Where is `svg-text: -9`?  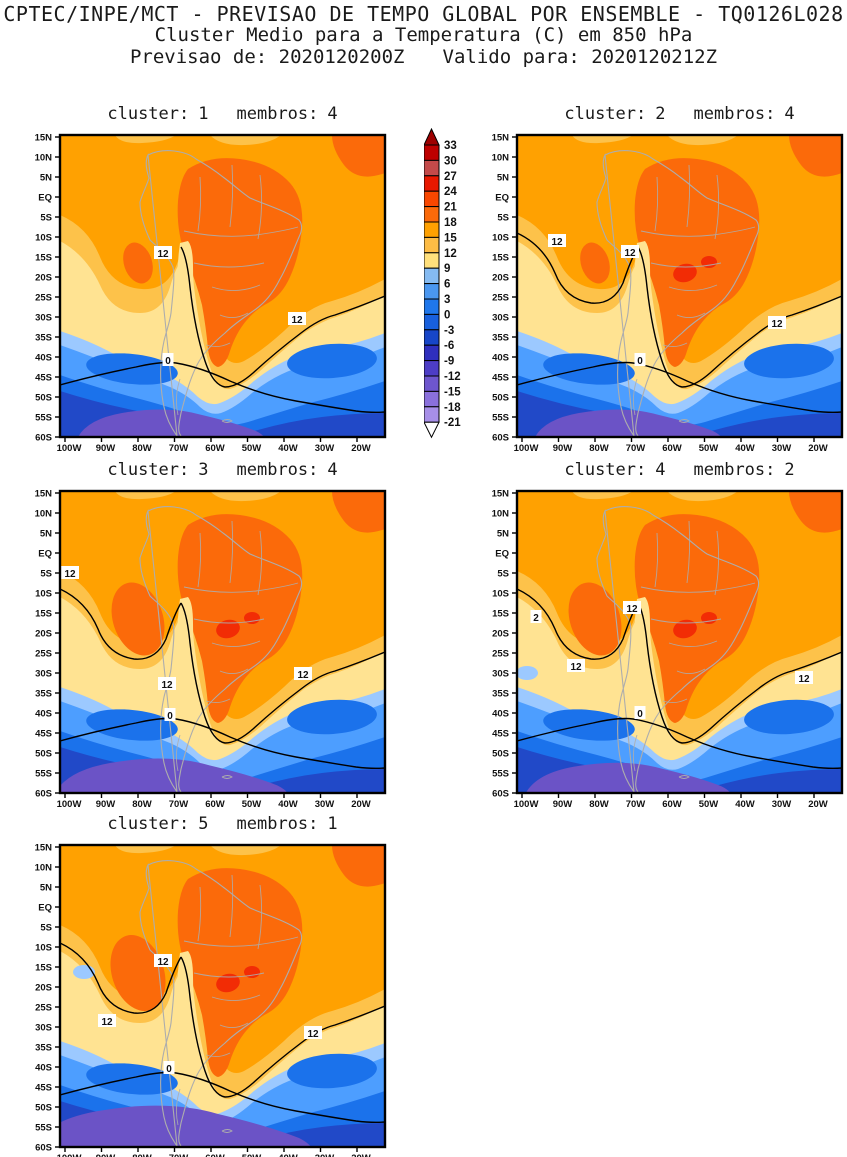 svg-text: -9 is located at coordinates (449, 362).